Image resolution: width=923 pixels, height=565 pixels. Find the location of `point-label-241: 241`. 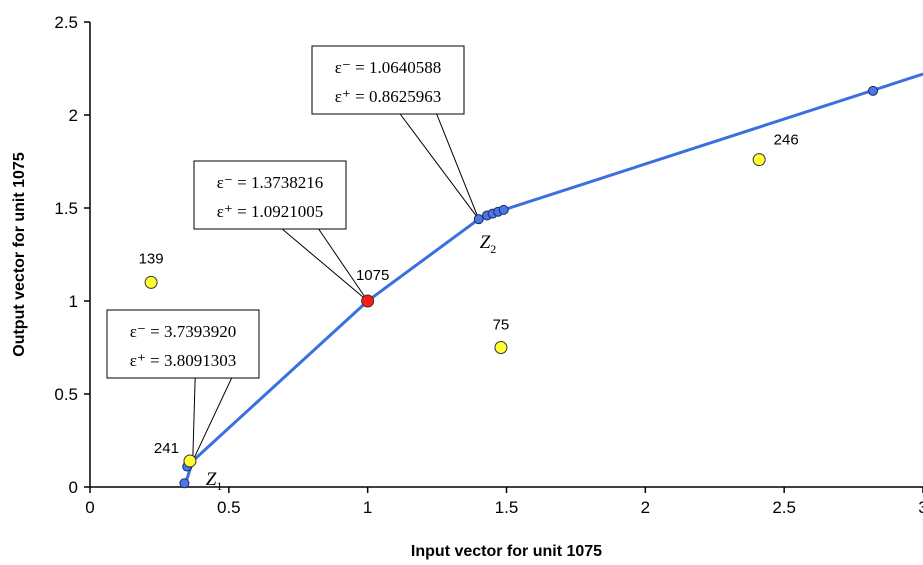

point-label-241: 241 is located at coordinates (166, 448).